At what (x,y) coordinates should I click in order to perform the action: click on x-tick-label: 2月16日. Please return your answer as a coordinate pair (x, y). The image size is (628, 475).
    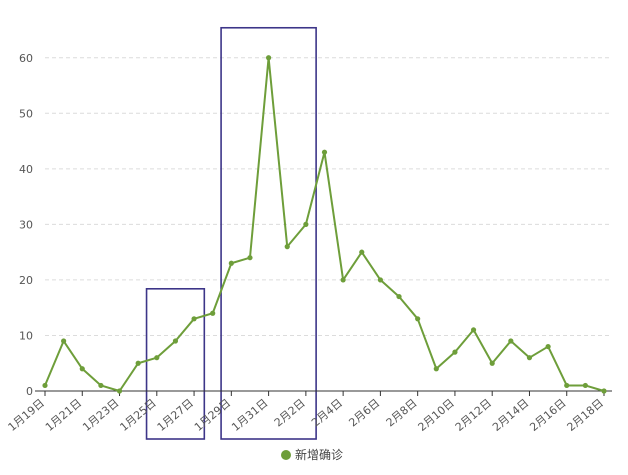
    Looking at the image, I should click on (547, 415).